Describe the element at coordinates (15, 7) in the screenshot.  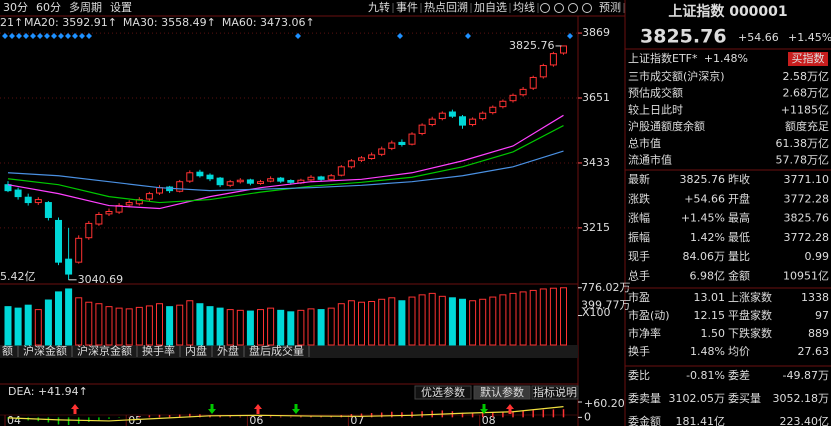
I see `period-button: 30分` at that location.